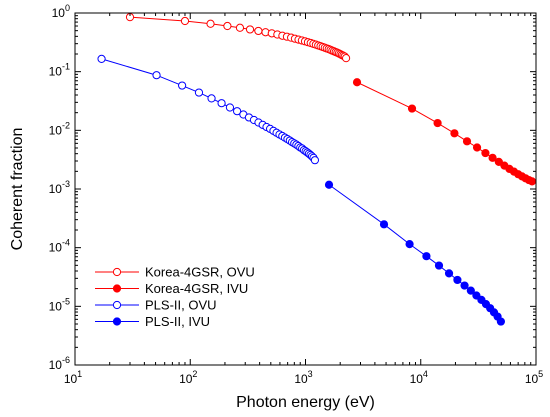  What do you see at coordinates (305, 402) in the screenshot?
I see `x-axis-label: Photon energy (eV)` at bounding box center [305, 402].